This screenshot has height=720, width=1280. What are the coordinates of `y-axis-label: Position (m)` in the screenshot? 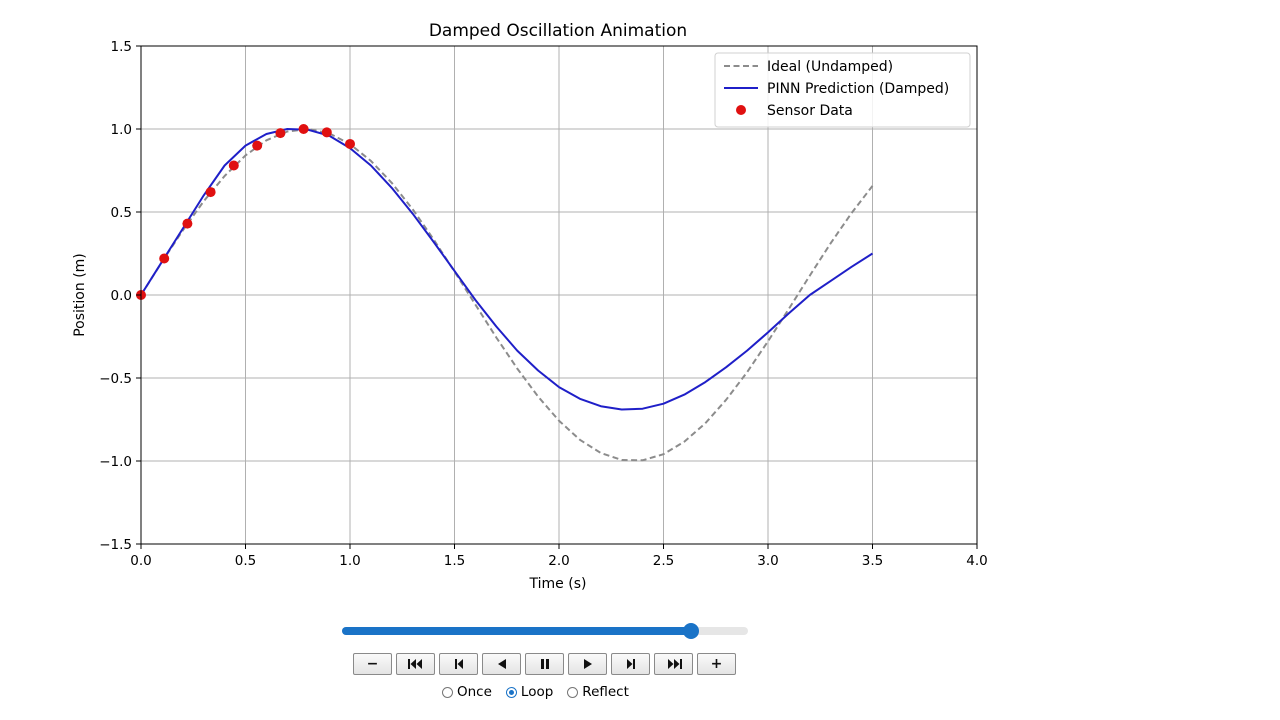 It's located at (80, 295).